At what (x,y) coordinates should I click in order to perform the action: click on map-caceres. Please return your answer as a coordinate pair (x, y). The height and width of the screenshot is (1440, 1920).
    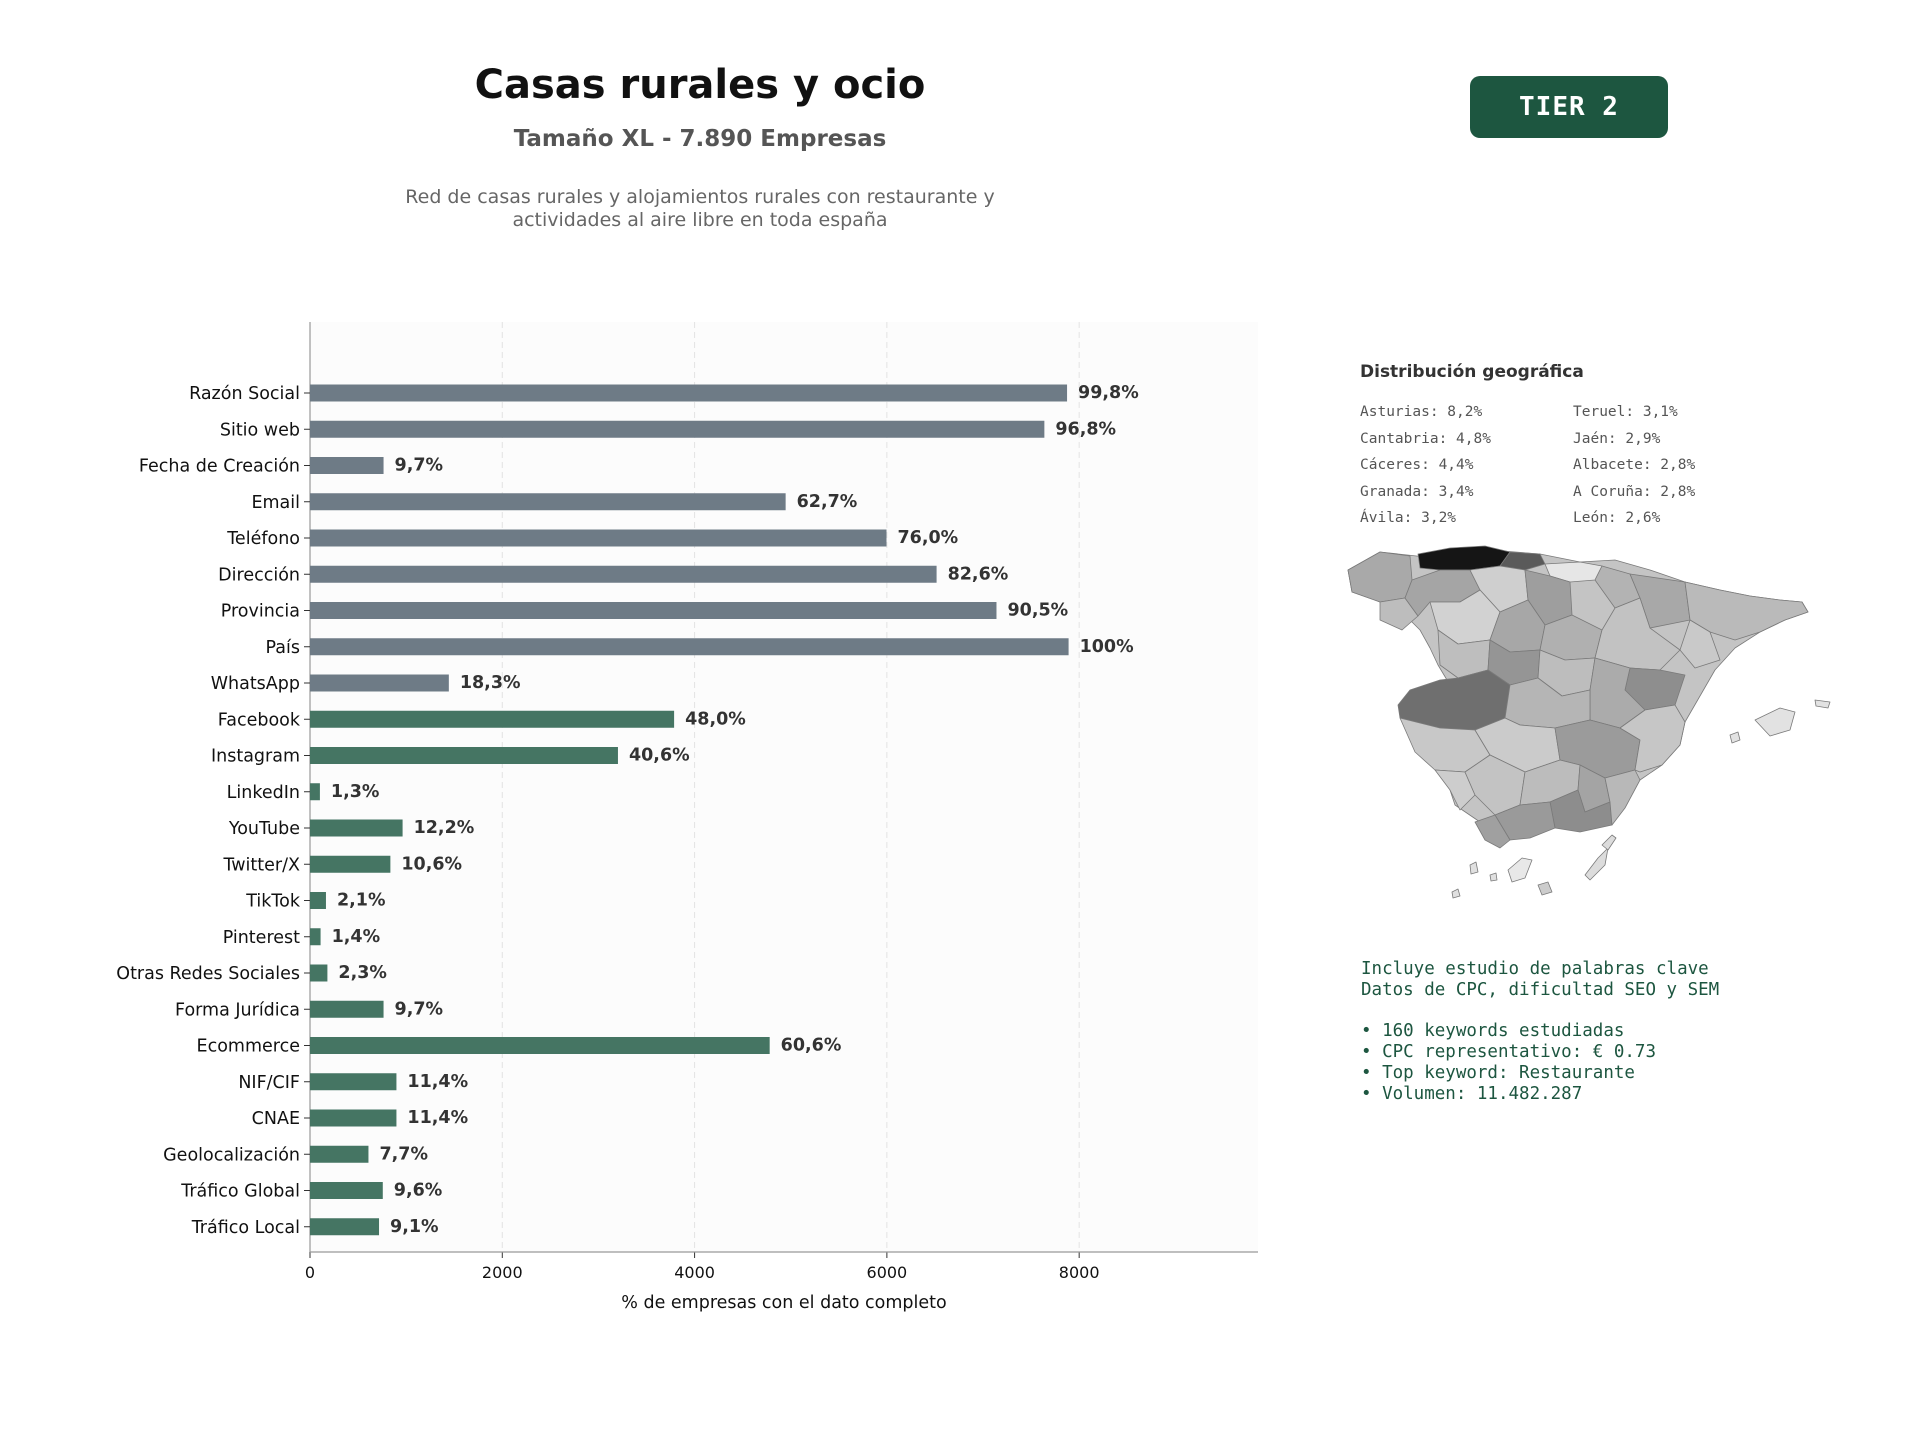
    Looking at the image, I should click on (1454, 700).